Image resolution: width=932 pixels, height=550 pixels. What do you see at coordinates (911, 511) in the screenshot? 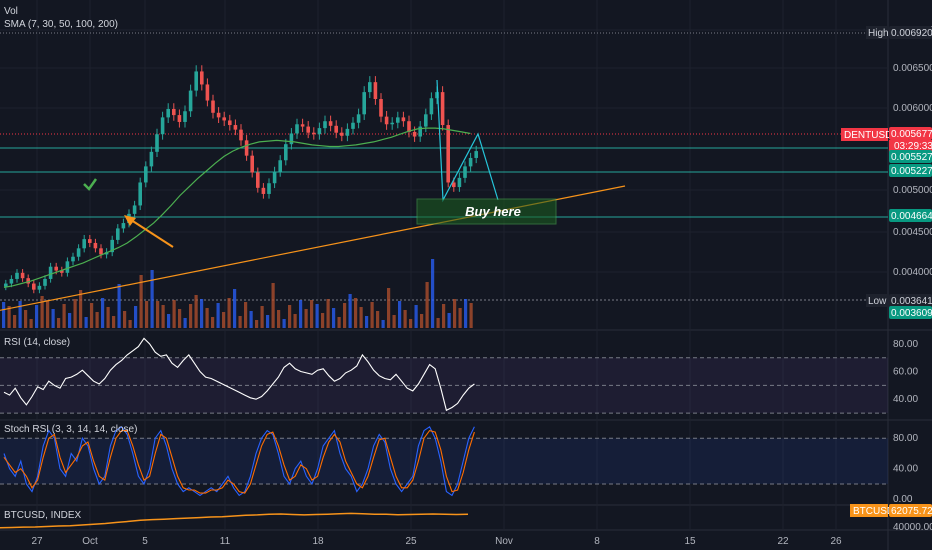
I see `btc-value: 62075.72` at bounding box center [911, 511].